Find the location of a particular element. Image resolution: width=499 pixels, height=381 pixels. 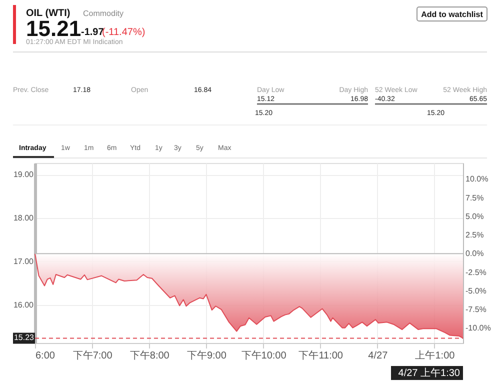

ref-line-label: 15.23 is located at coordinates (24, 337).